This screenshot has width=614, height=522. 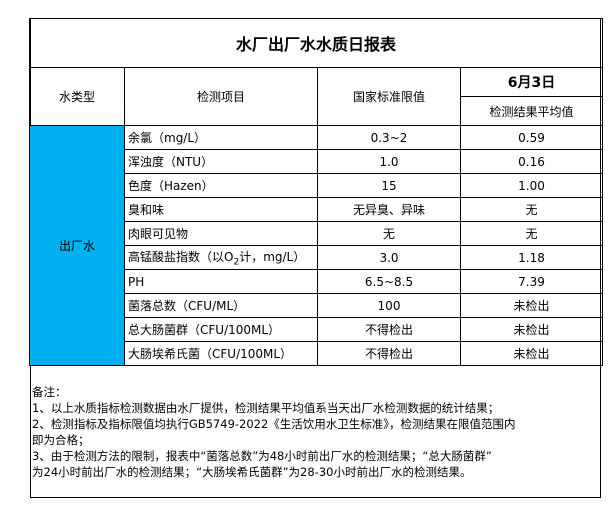 What do you see at coordinates (221, 233) in the screenshot?
I see `item-cell: 肉眼可见物` at bounding box center [221, 233].